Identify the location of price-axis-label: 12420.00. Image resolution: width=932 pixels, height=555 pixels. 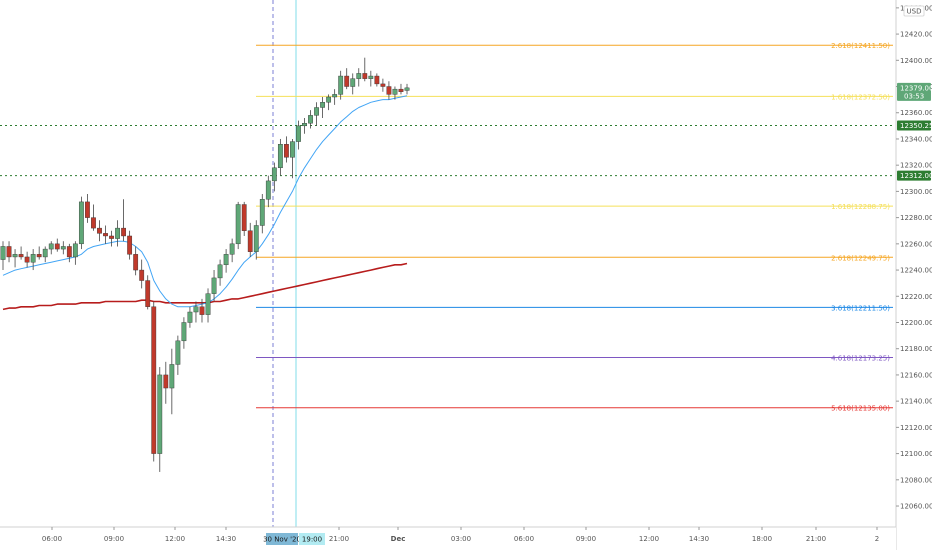
(916, 35).